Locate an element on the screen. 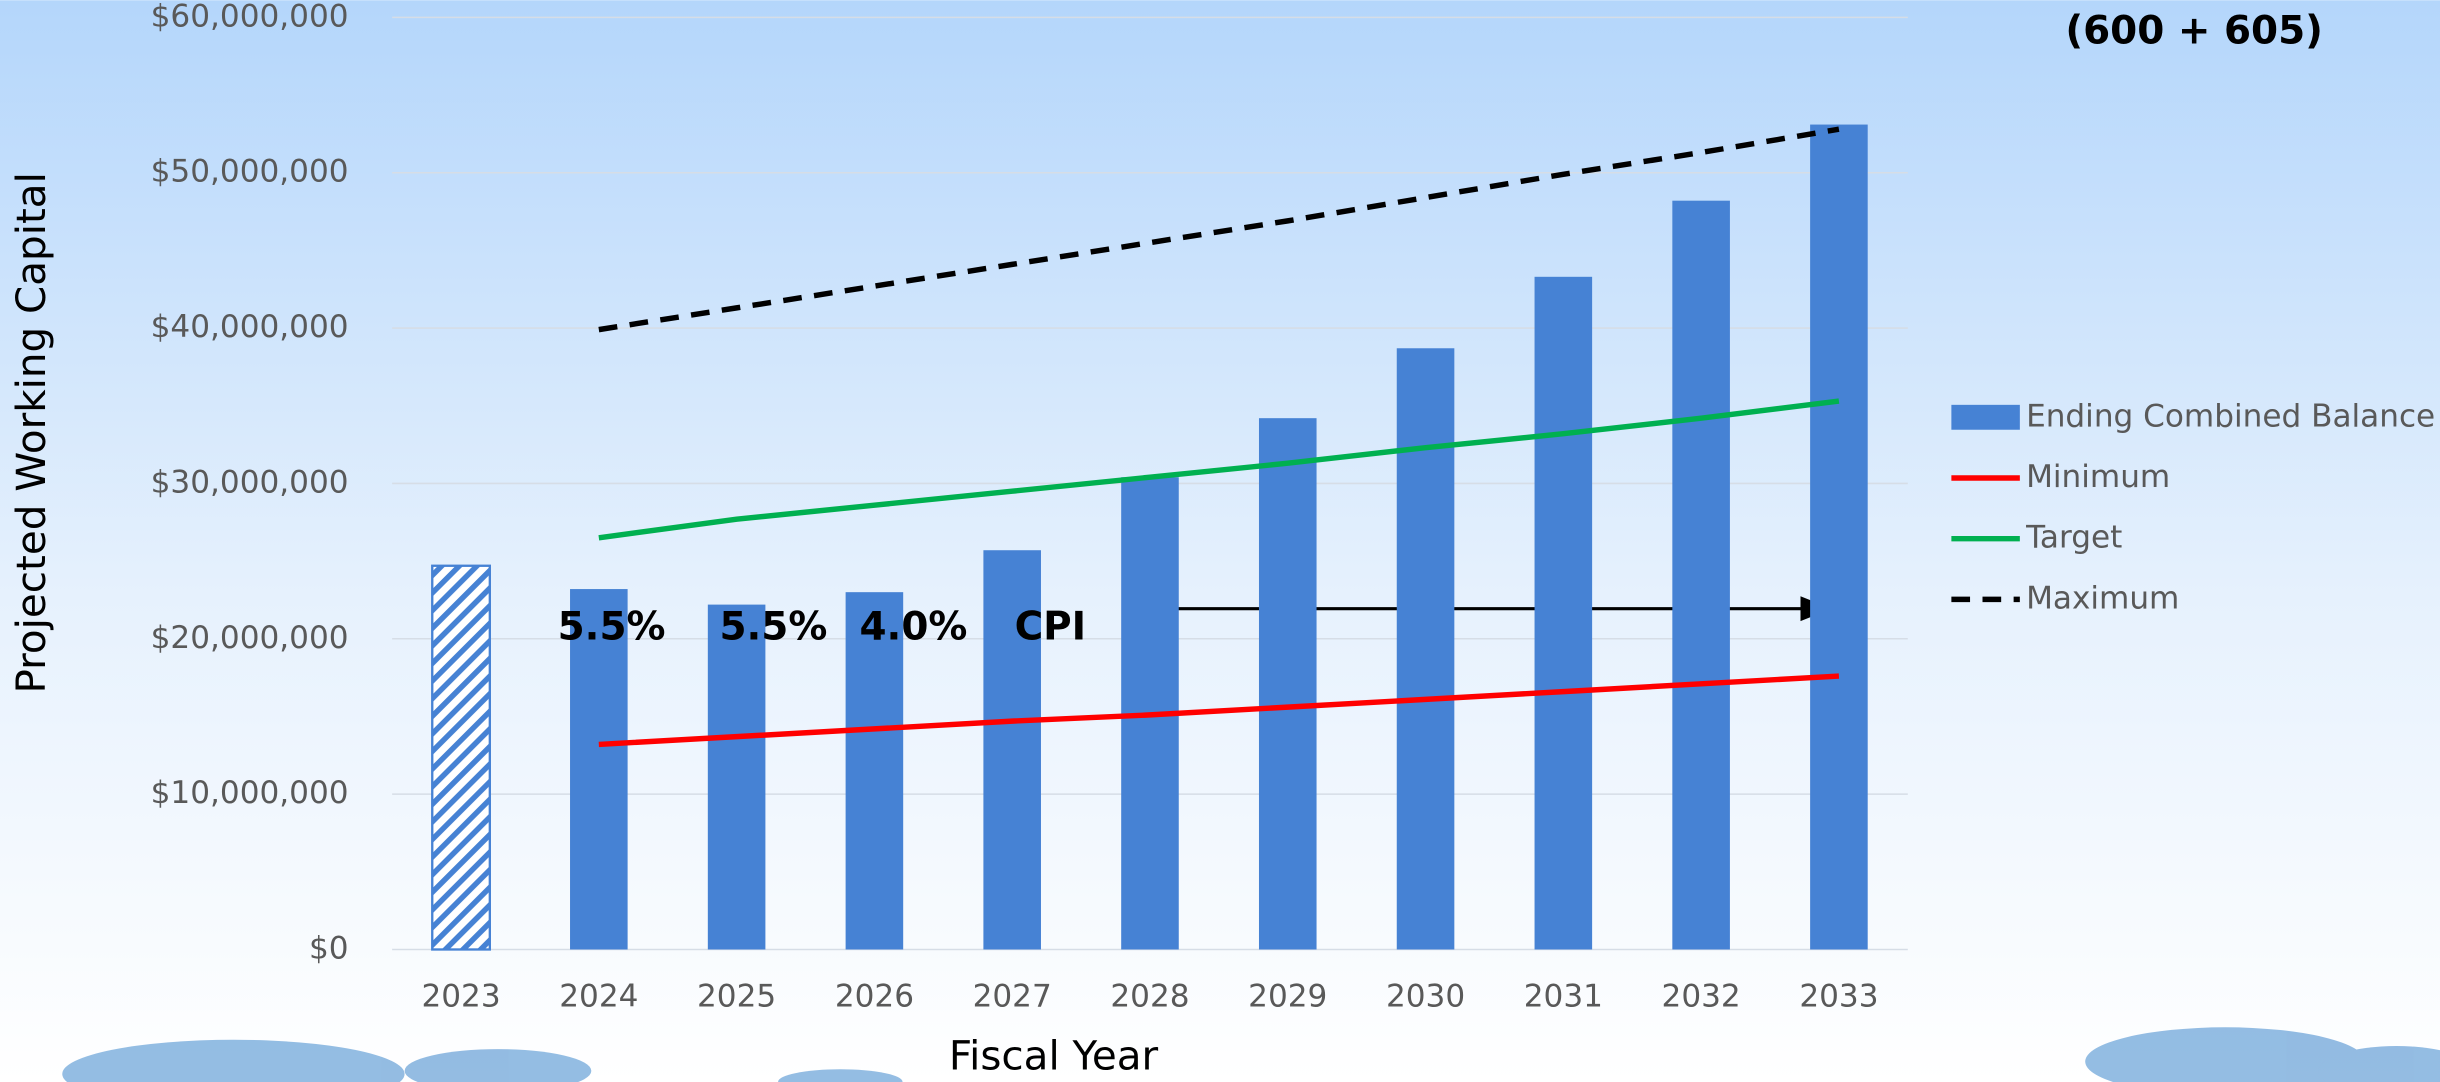 This screenshot has width=2440, height=1082. x-tick-label: 2028 is located at coordinates (1149, 997).